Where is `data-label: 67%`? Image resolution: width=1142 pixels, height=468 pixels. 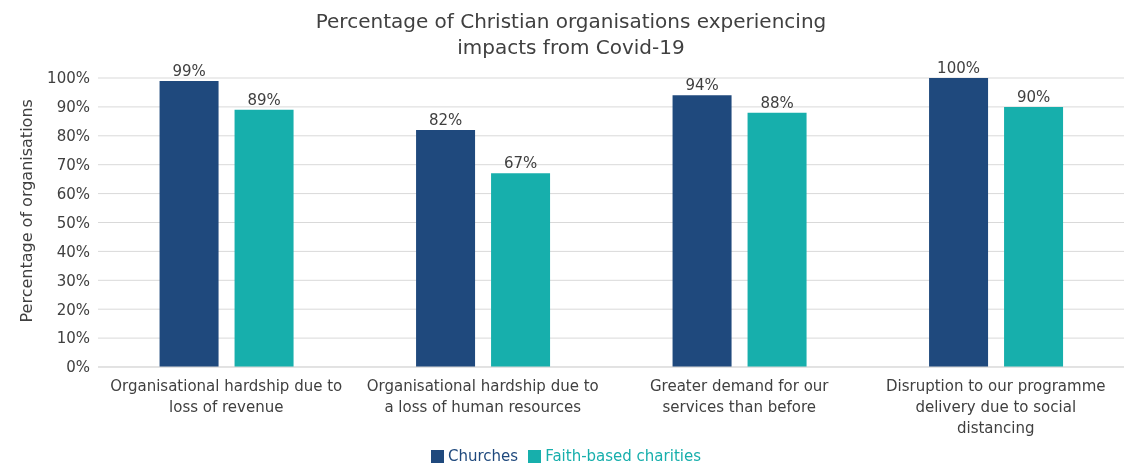
data-label: 67% is located at coordinates (520, 163).